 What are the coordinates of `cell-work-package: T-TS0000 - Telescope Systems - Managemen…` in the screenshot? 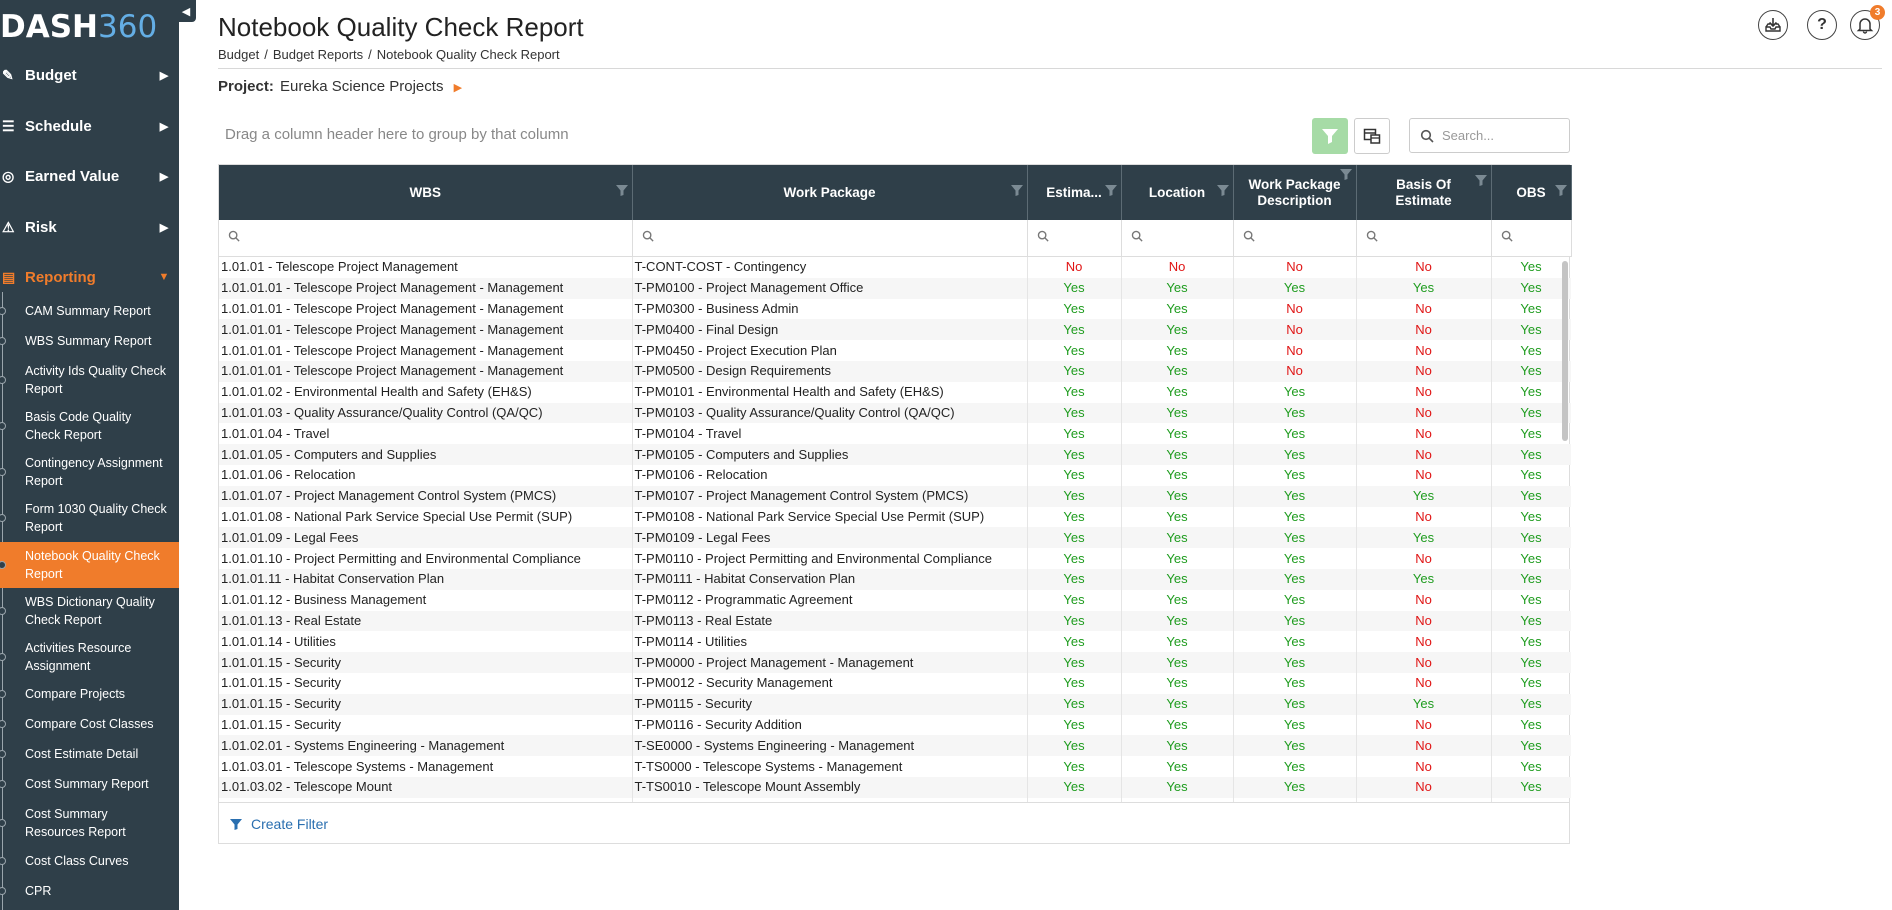 It's located at (830, 766).